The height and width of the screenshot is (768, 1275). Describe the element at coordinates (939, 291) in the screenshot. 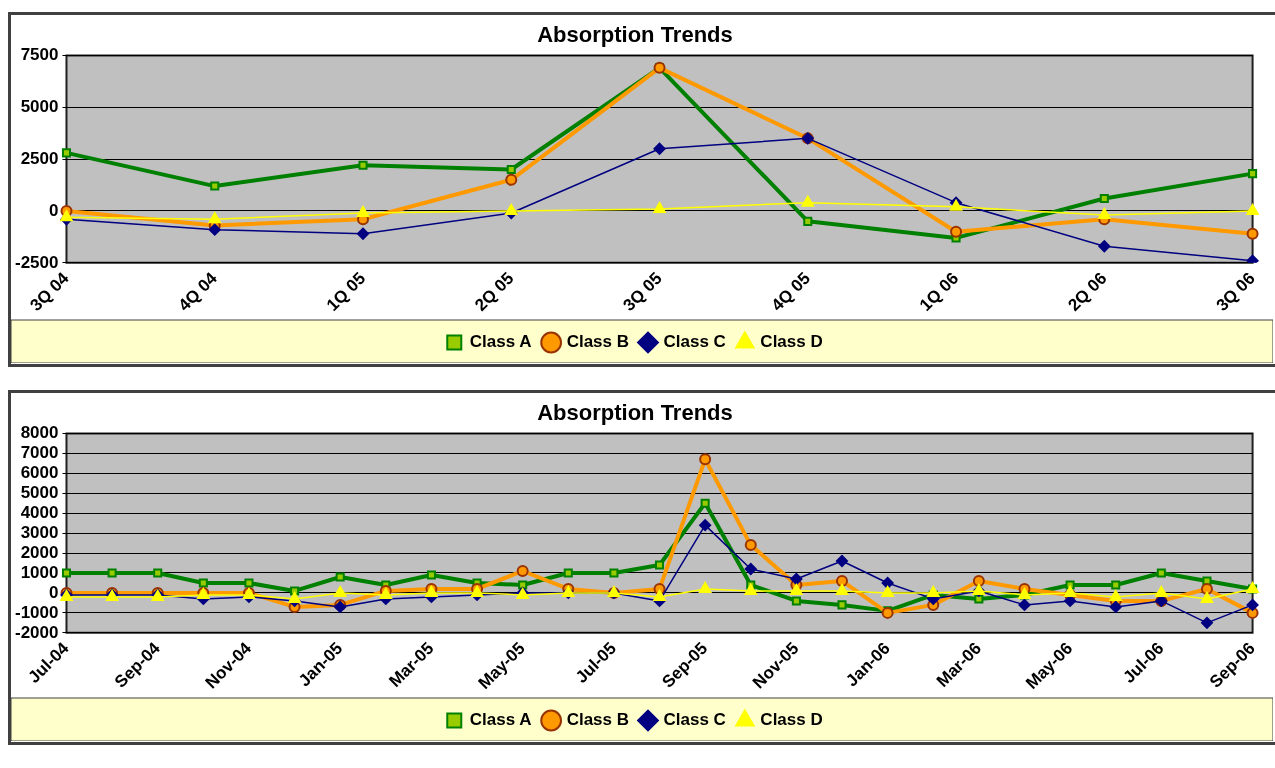

I see `x-tick-label: 1Q 06` at that location.